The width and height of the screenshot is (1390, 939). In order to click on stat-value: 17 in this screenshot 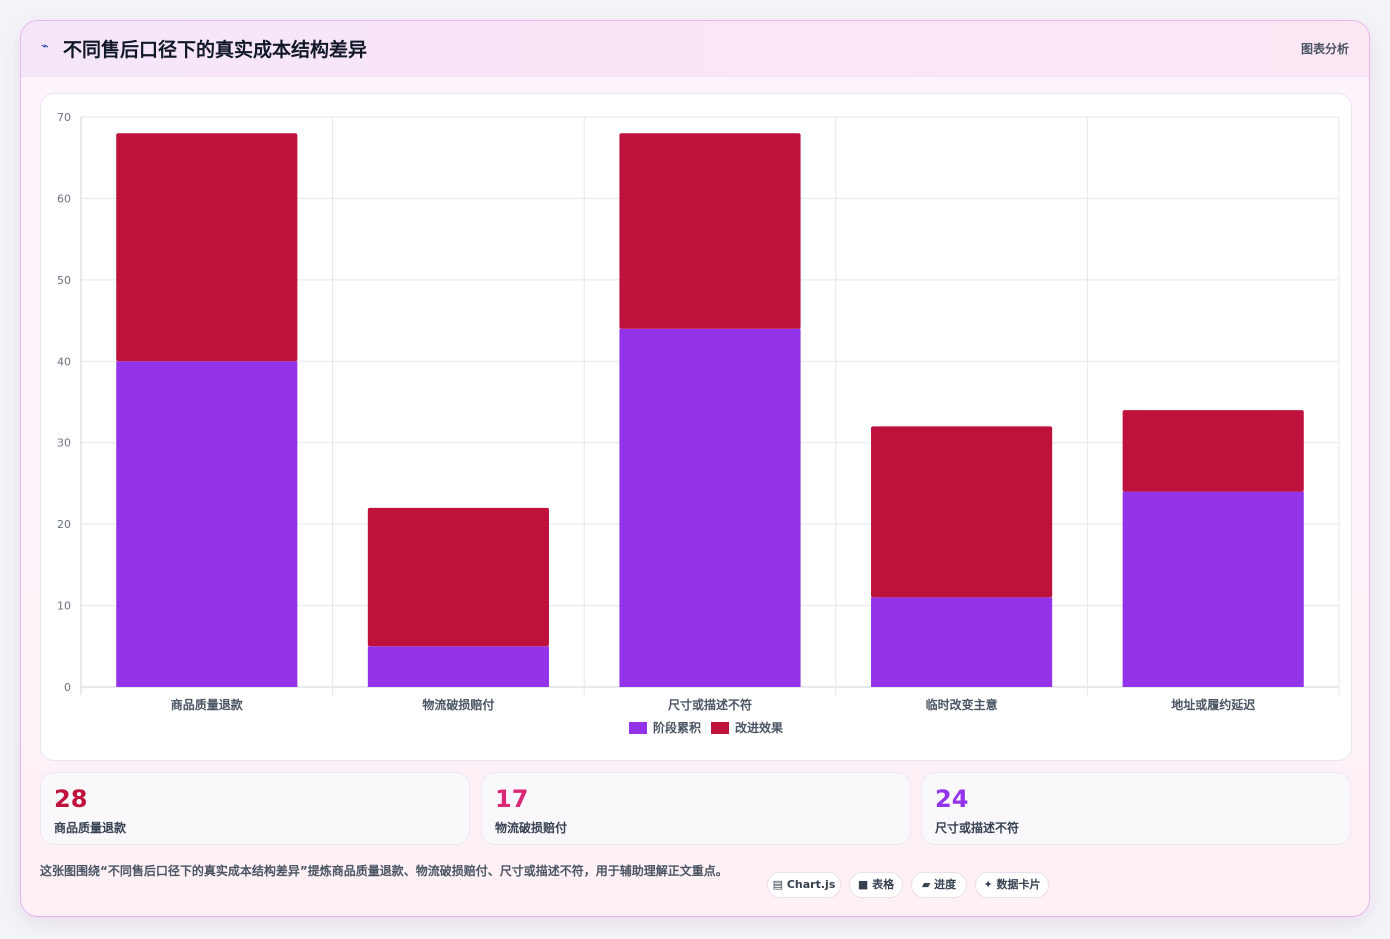, I will do `click(512, 799)`.